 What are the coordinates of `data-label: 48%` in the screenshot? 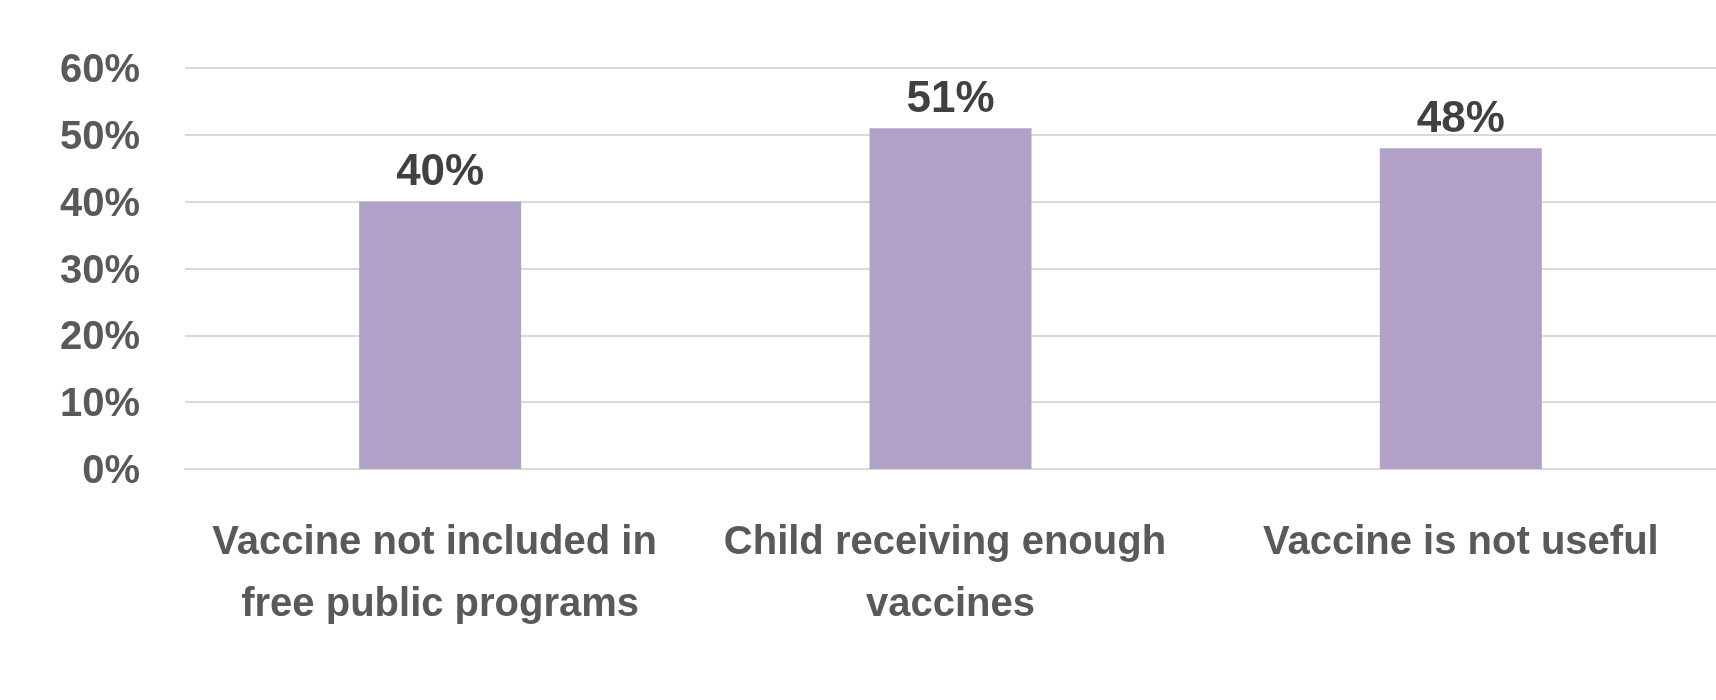 It's located at (1460, 116).